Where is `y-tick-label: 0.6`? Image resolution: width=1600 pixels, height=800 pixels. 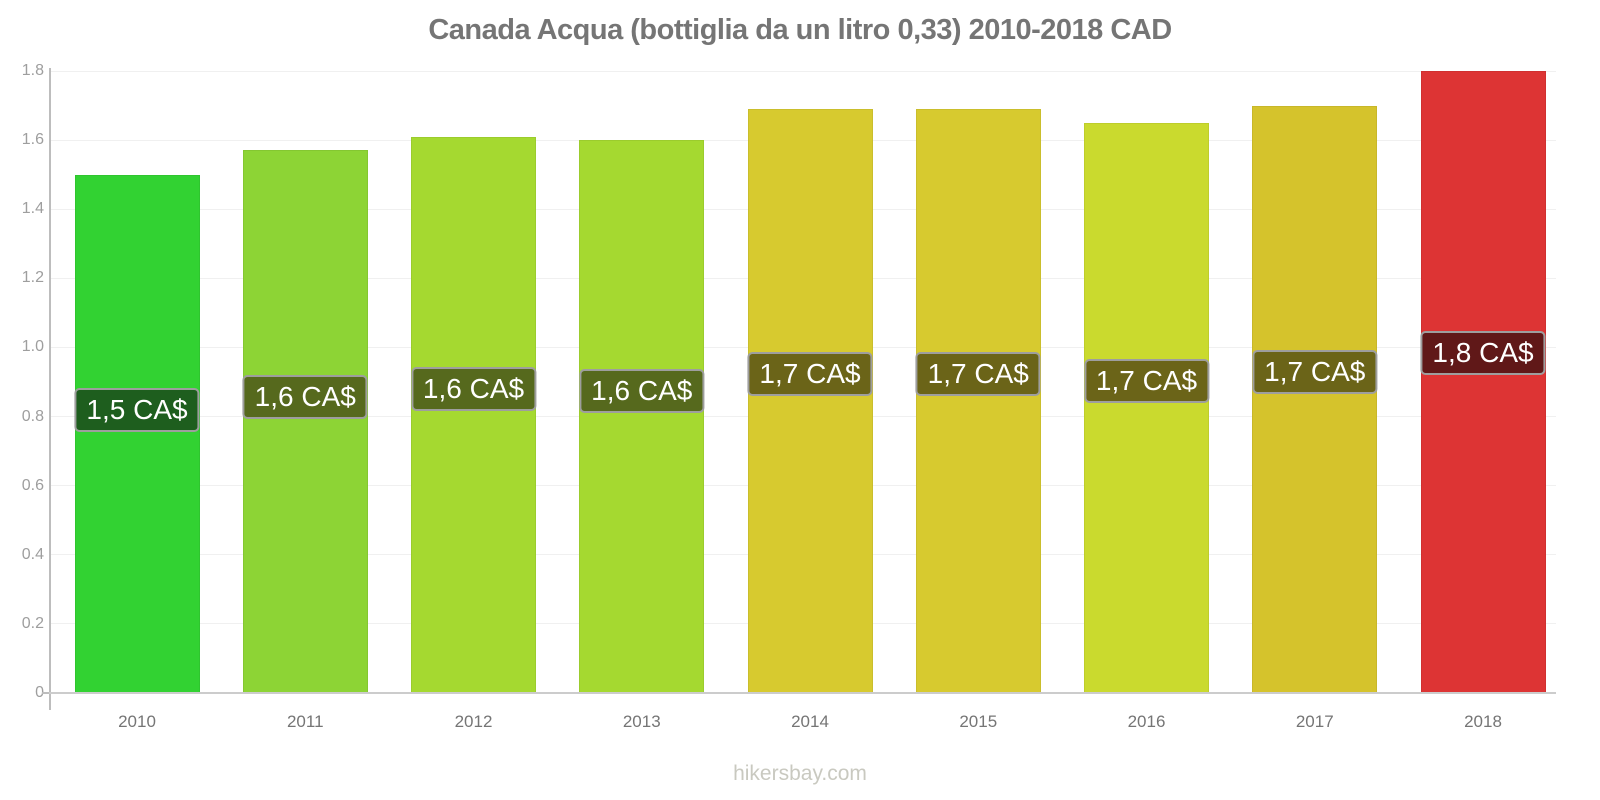 y-tick-label: 0.6 is located at coordinates (32, 485).